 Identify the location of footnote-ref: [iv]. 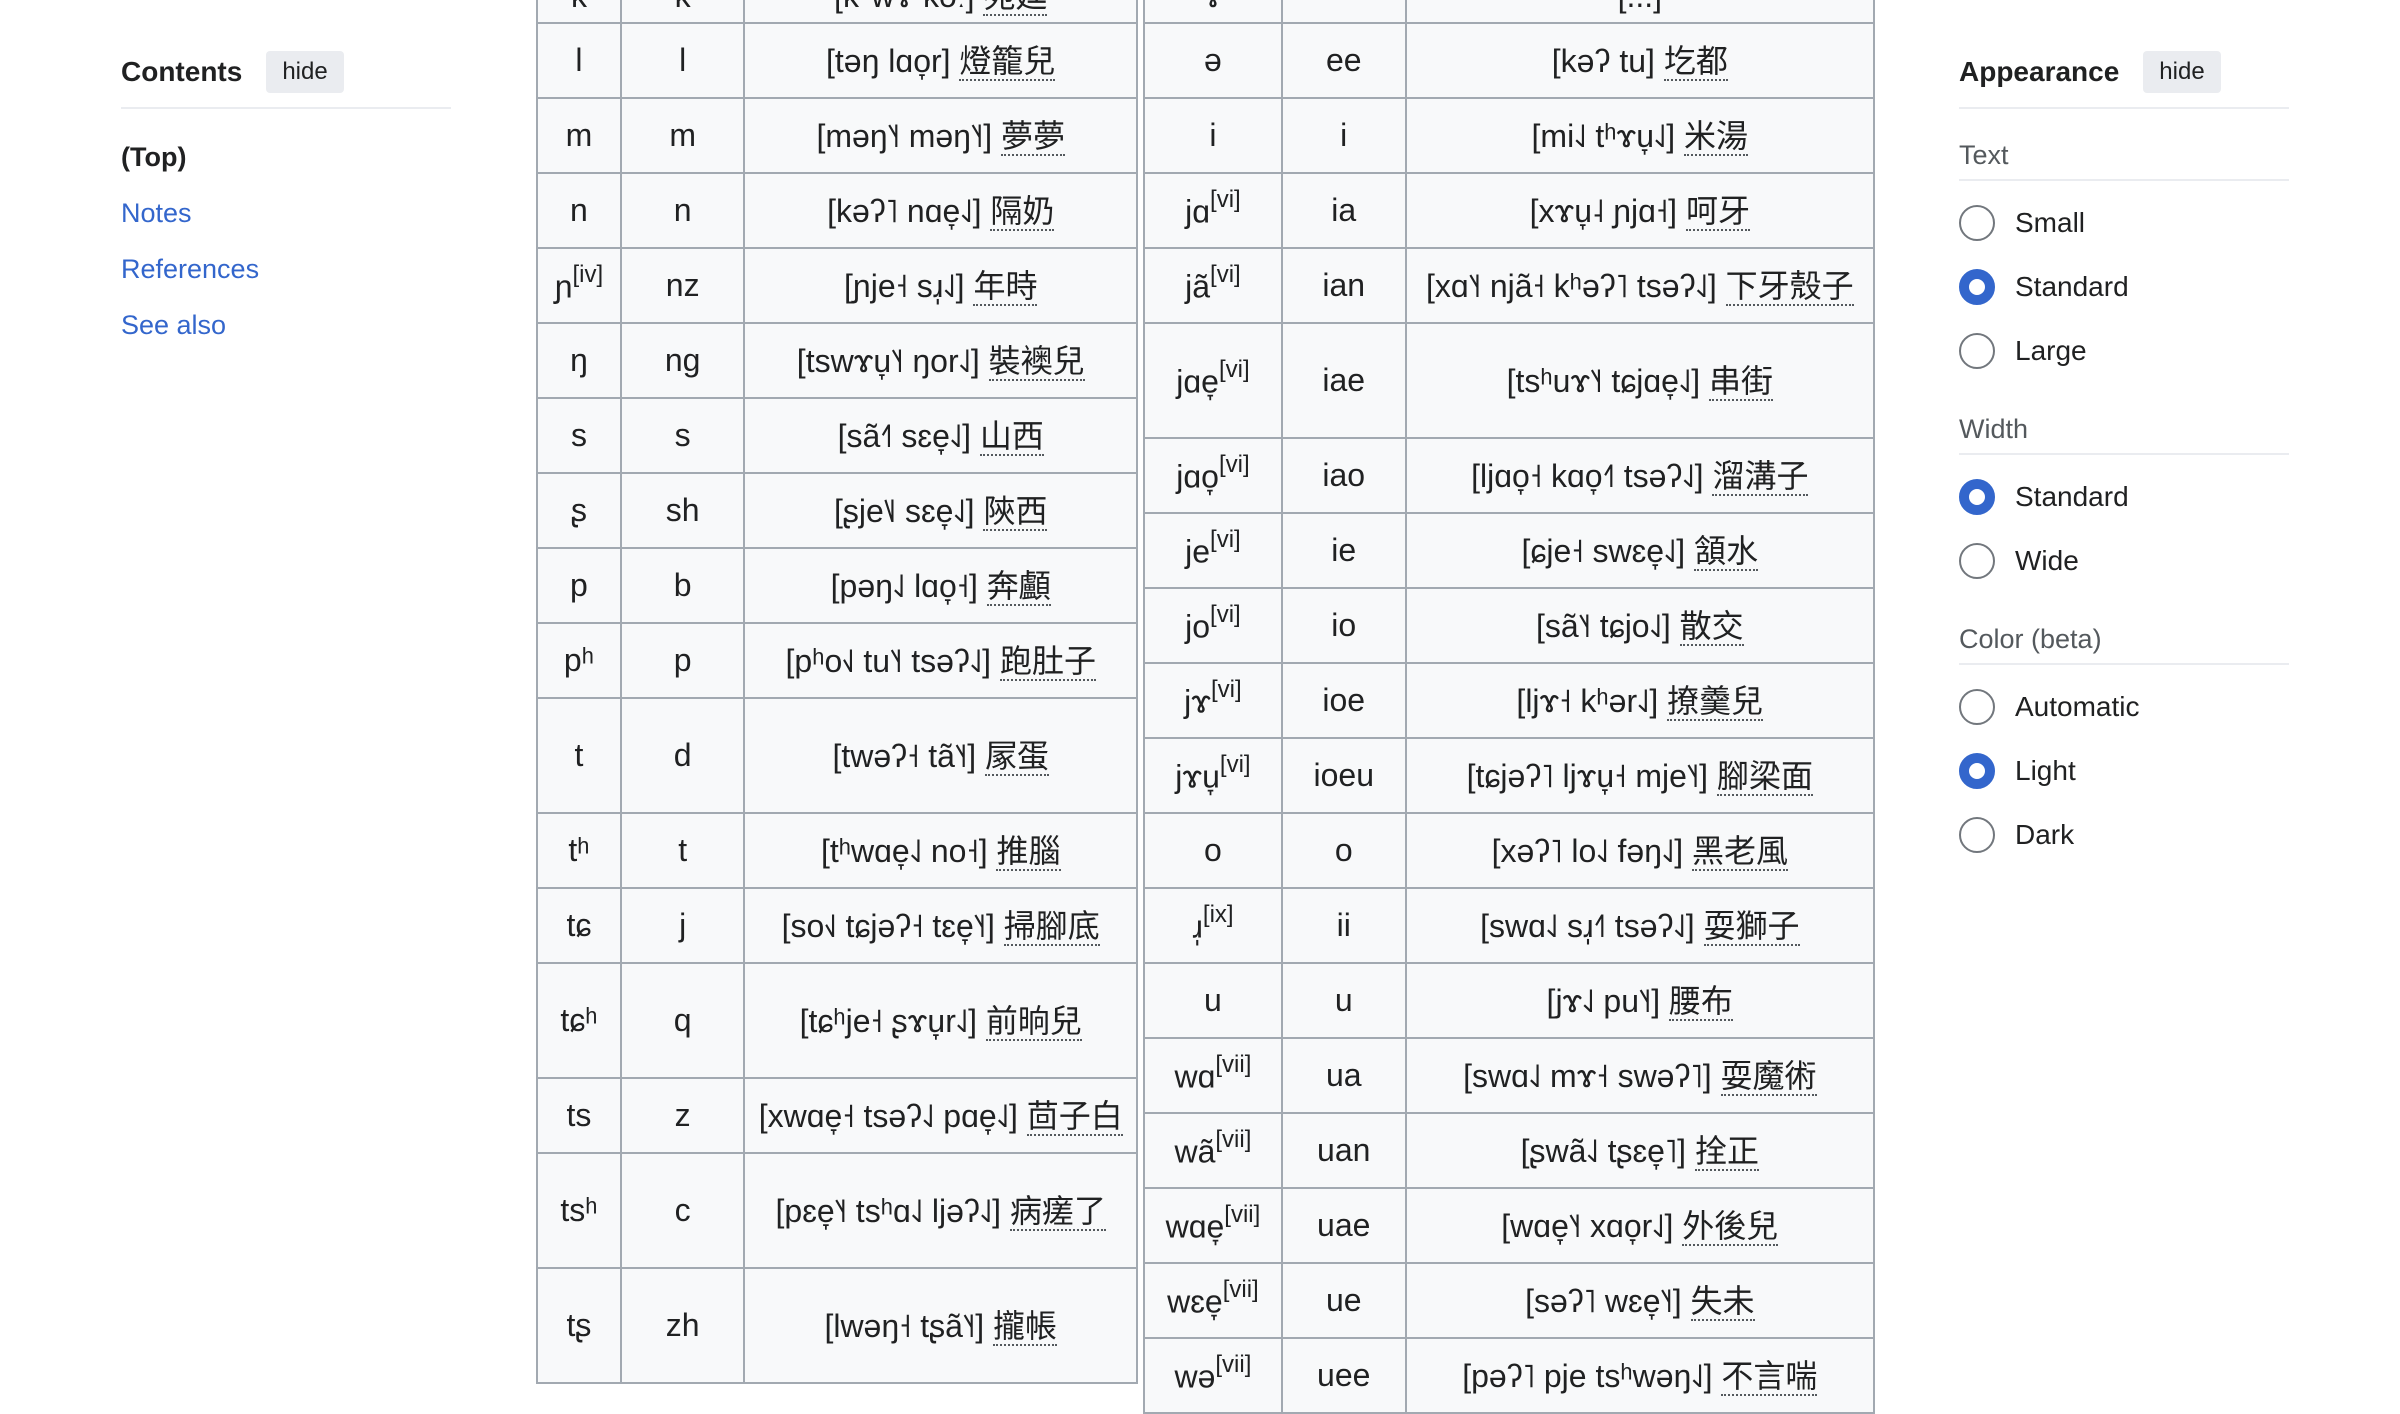
(588, 275).